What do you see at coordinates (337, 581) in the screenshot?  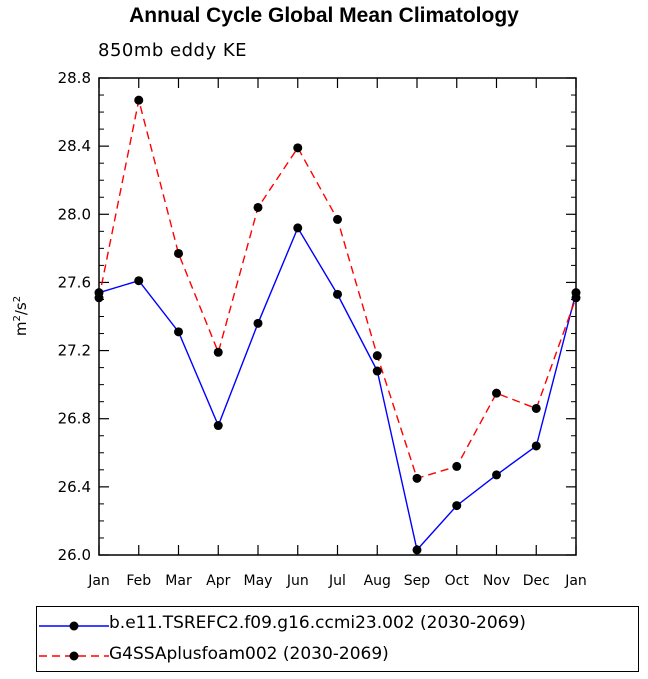 I see `x-tick-label: Jul` at bounding box center [337, 581].